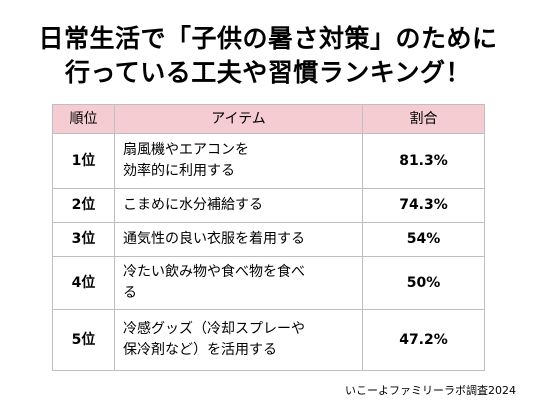 The image size is (536, 402). What do you see at coordinates (83, 119) in the screenshot?
I see `header-rank: 順位` at bounding box center [83, 119].